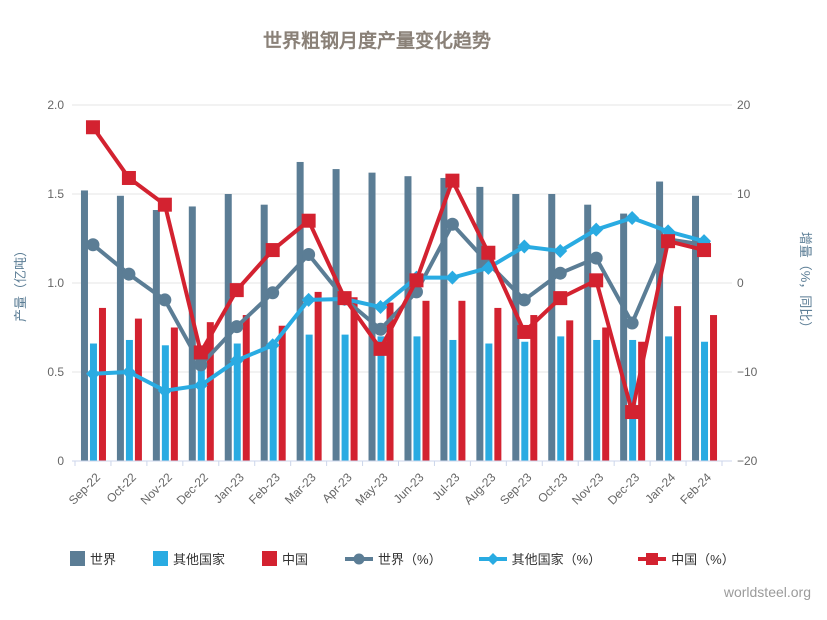 The image size is (827, 620). I want to click on legend-item-china-pct: 中国（%）, so click(686, 558).